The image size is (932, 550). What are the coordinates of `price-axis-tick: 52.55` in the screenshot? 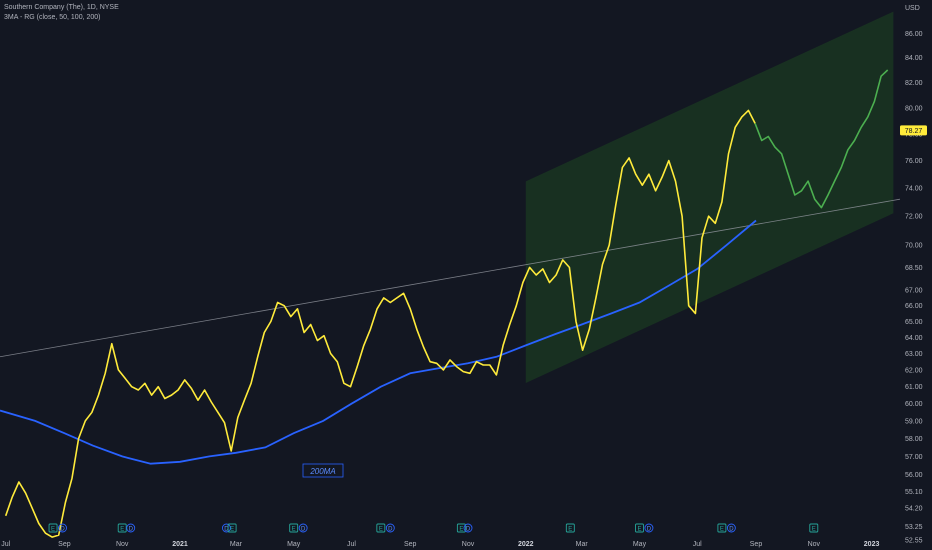 It's located at (914, 541).